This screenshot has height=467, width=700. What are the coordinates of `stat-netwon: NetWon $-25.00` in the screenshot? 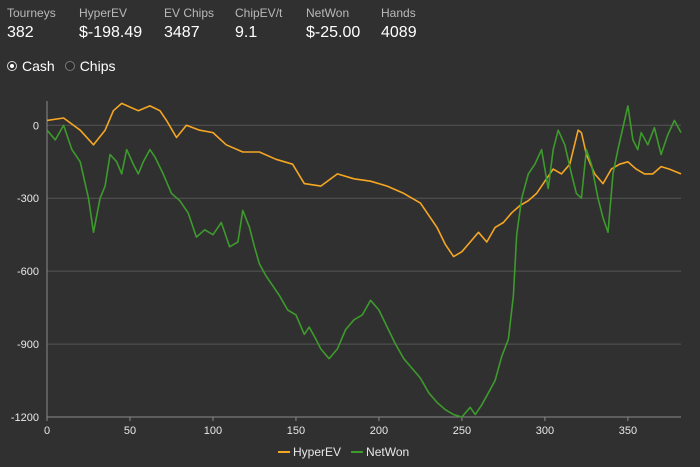 It's located at (343, 24).